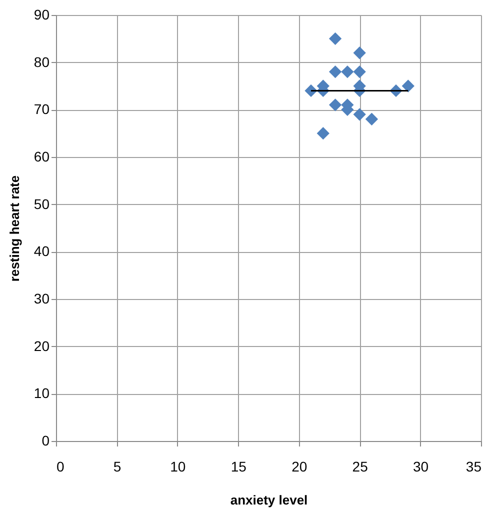 This screenshot has width=504, height=530. I want to click on x-tick-label: 10, so click(178, 466).